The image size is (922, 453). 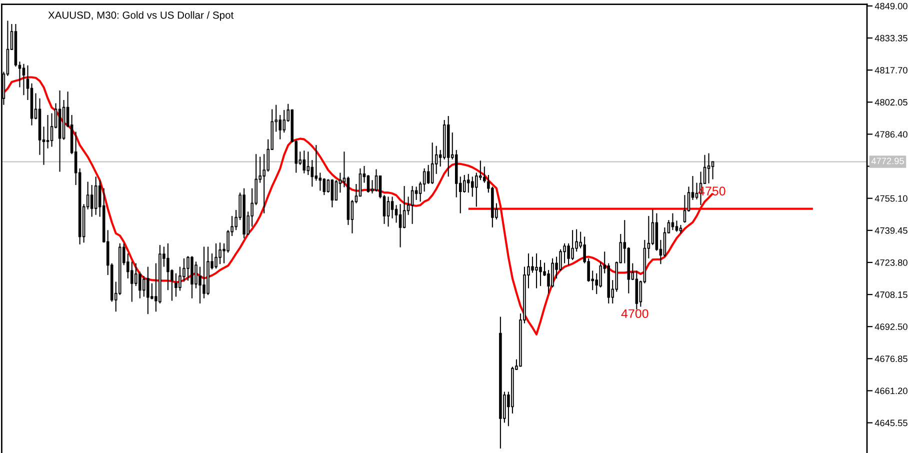 I want to click on ref-line-label: 4772.95, so click(x=887, y=161).